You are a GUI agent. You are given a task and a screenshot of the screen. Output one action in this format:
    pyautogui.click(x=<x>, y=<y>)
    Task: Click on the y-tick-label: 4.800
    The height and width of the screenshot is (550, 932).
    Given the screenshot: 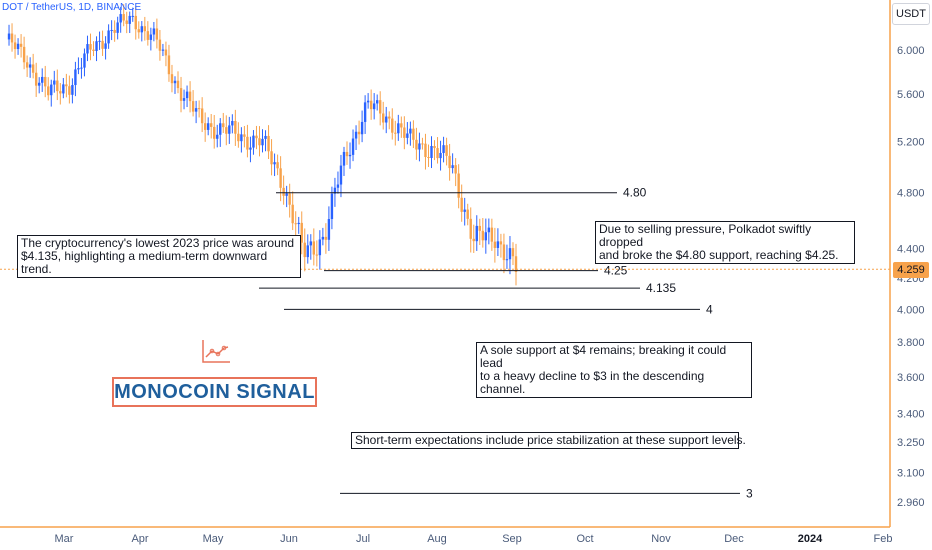 What is the action you would take?
    pyautogui.click(x=911, y=194)
    